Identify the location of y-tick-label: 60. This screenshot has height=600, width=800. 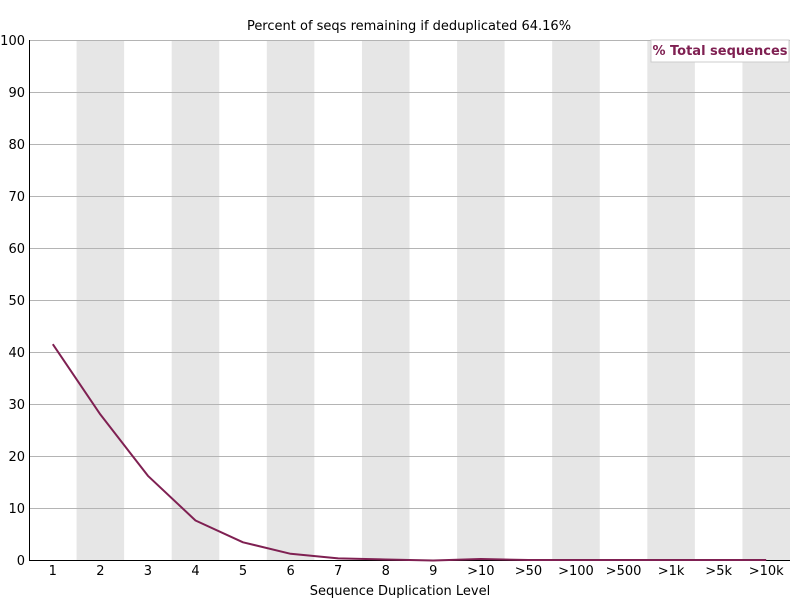
(16, 249).